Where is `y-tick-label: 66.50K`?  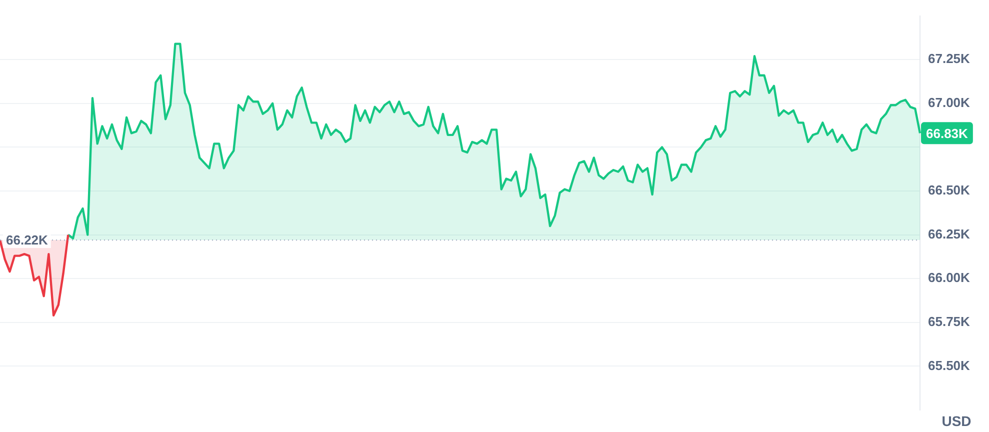
y-tick-label: 66.50K is located at coordinates (949, 190).